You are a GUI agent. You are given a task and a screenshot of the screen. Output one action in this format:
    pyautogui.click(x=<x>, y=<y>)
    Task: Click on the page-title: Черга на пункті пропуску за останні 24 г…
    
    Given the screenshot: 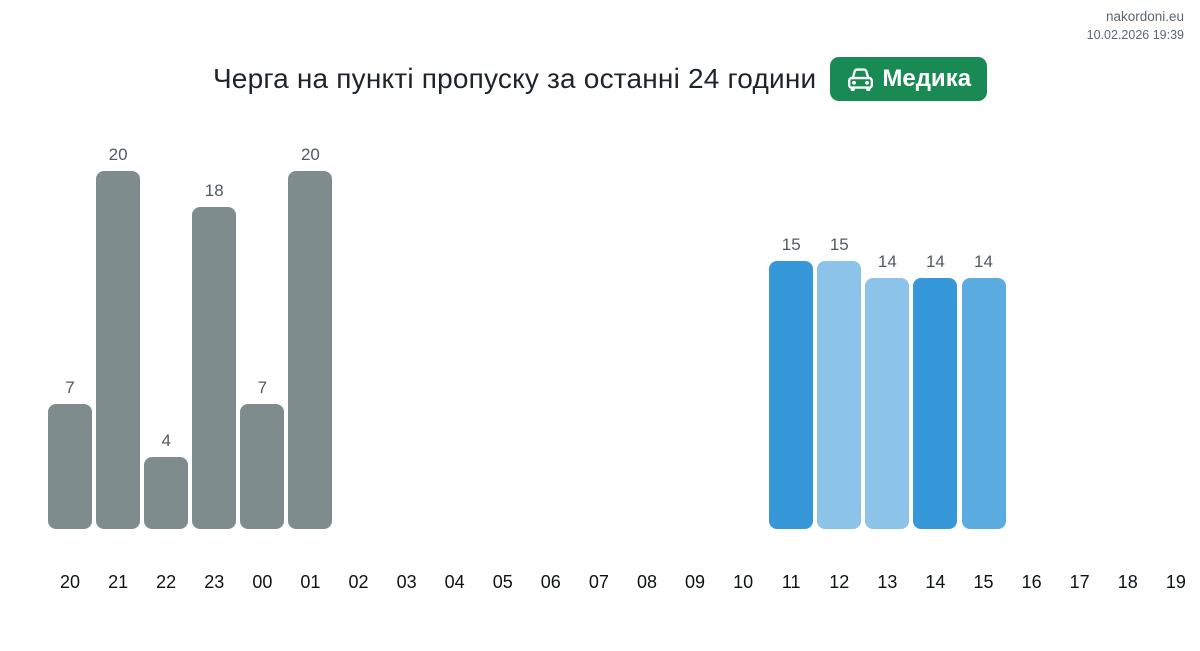 What is the action you would take?
    pyautogui.click(x=514, y=78)
    